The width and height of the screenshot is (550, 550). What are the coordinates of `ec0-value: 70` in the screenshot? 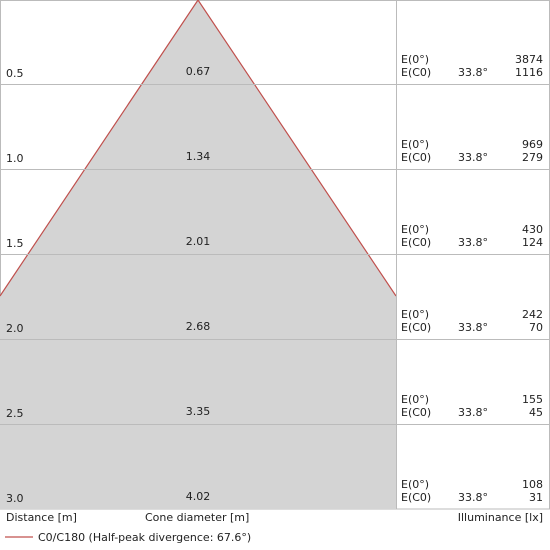 It's located at (536, 327).